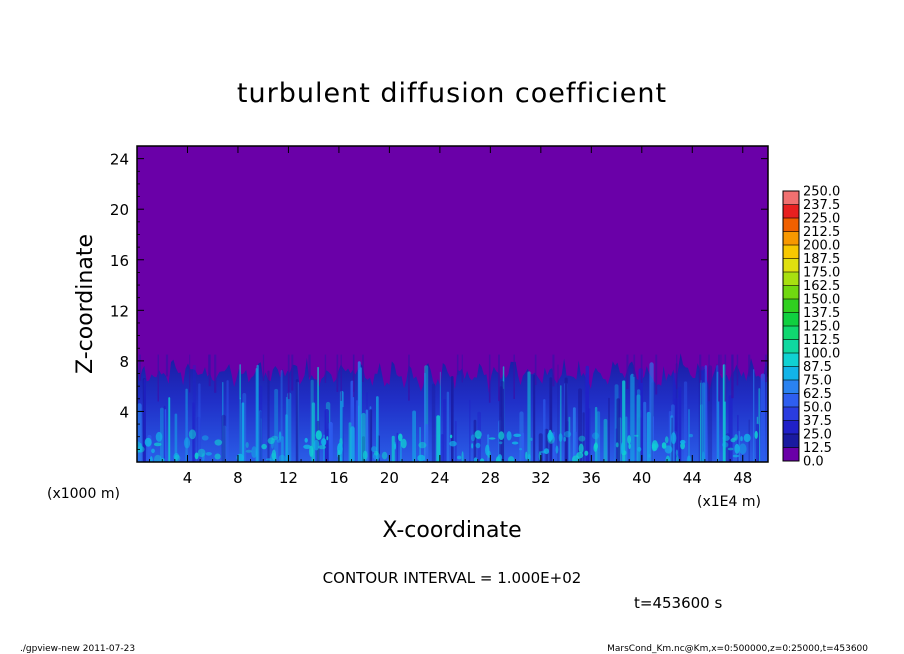 This screenshot has height=654, width=904. What do you see at coordinates (124, 362) in the screenshot?
I see `y-tick-label: 8` at bounding box center [124, 362].